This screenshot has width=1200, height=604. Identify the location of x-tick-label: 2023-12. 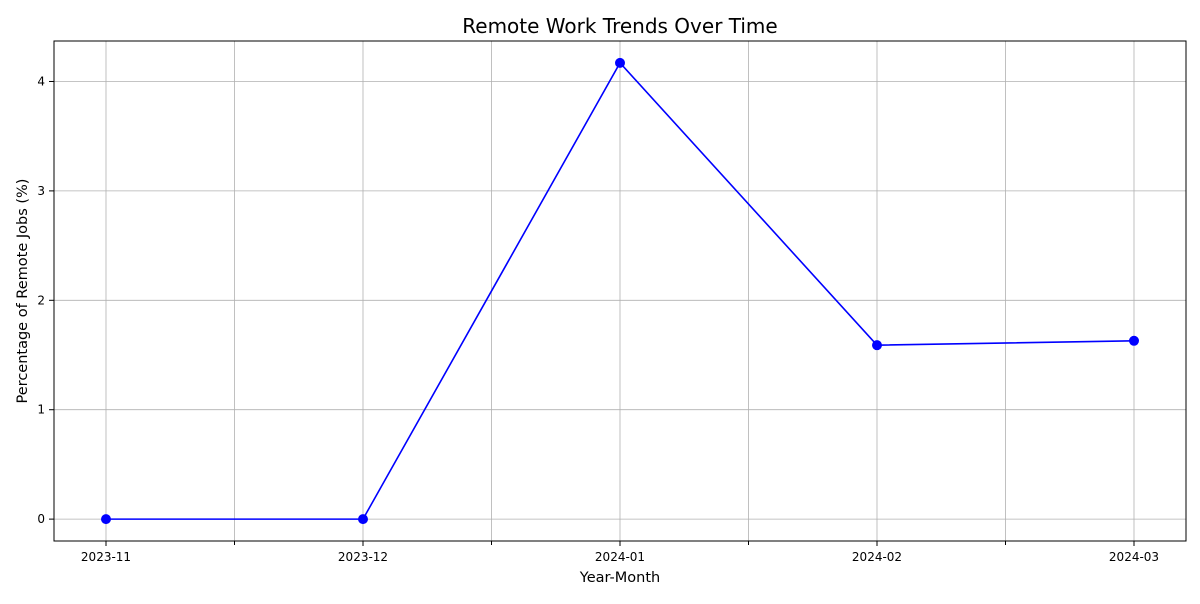
(363, 557).